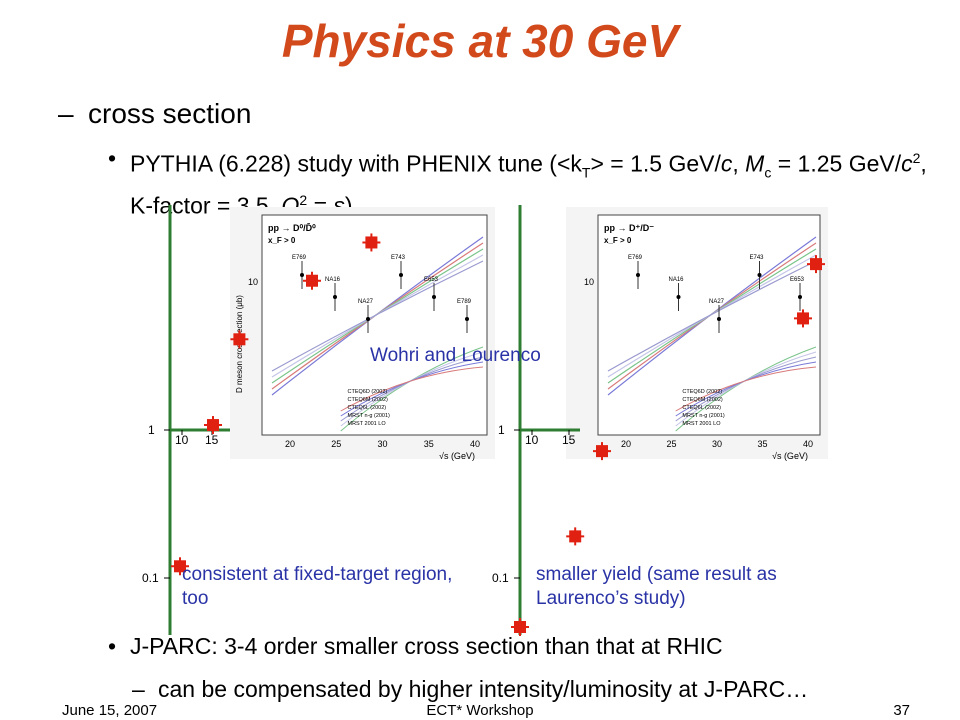  I want to click on heading-dash: –, so click(66, 113).